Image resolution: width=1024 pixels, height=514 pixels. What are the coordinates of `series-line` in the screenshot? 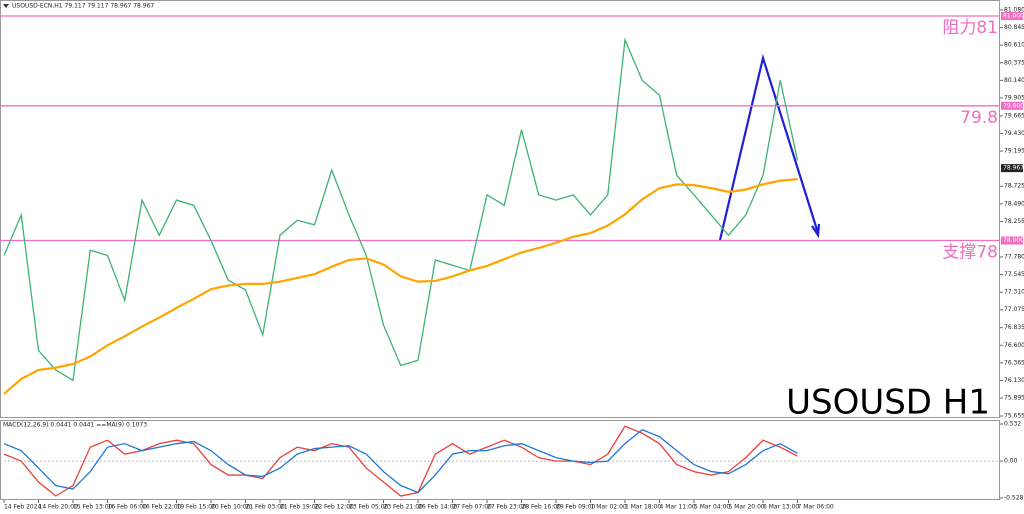 It's located at (400, 461).